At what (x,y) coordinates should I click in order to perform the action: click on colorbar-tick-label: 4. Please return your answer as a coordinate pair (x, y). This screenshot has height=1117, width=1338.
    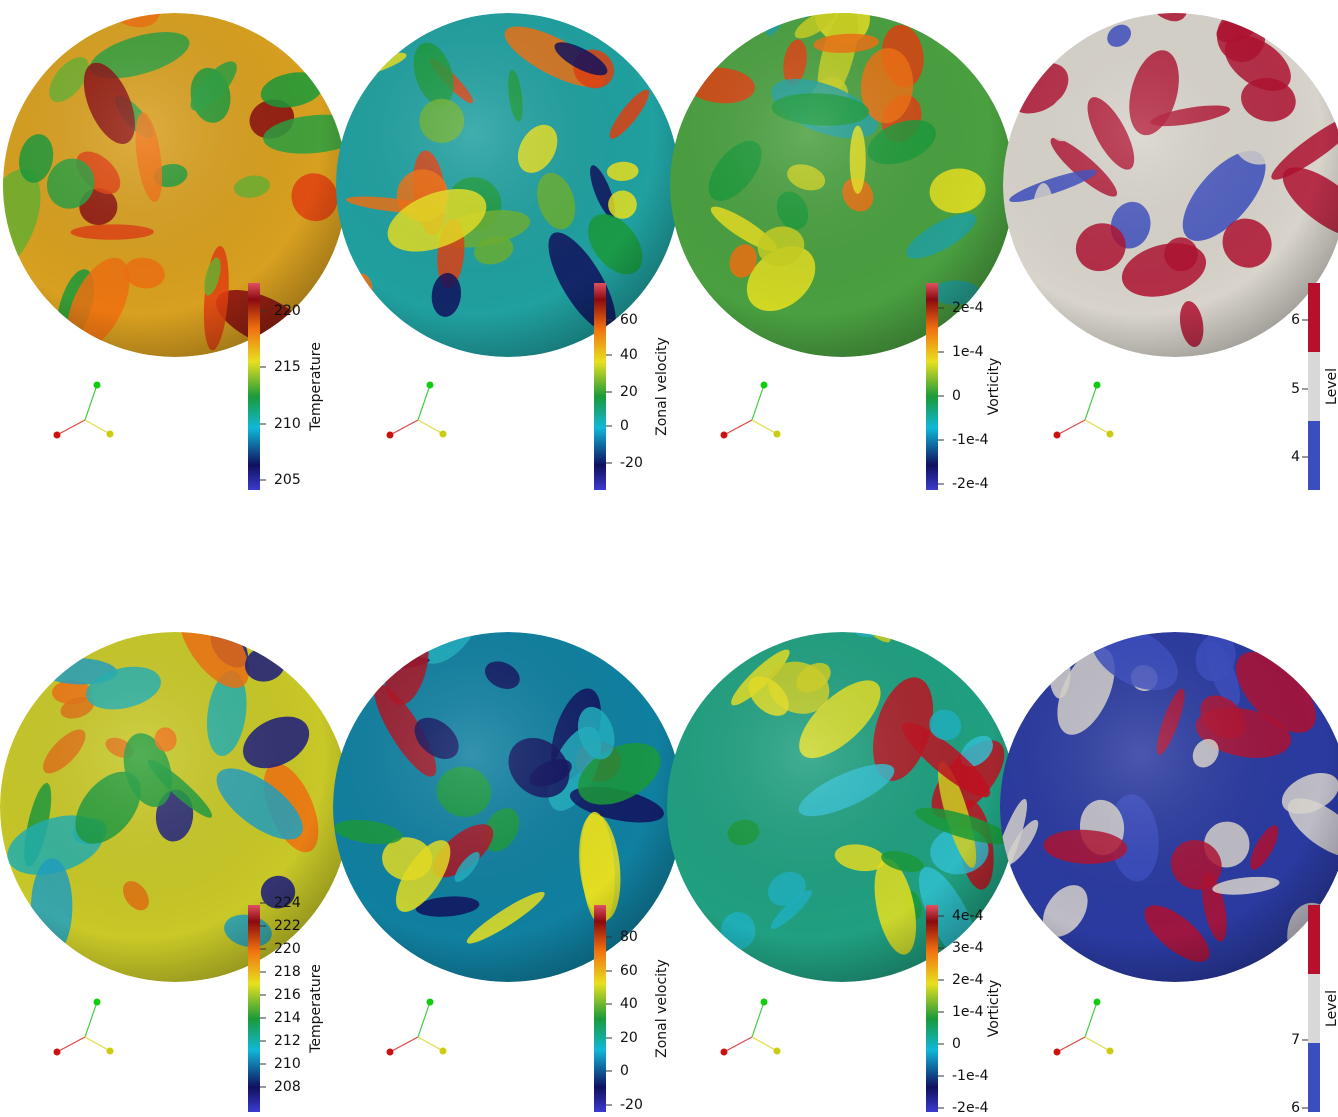
    Looking at the image, I should click on (1295, 457).